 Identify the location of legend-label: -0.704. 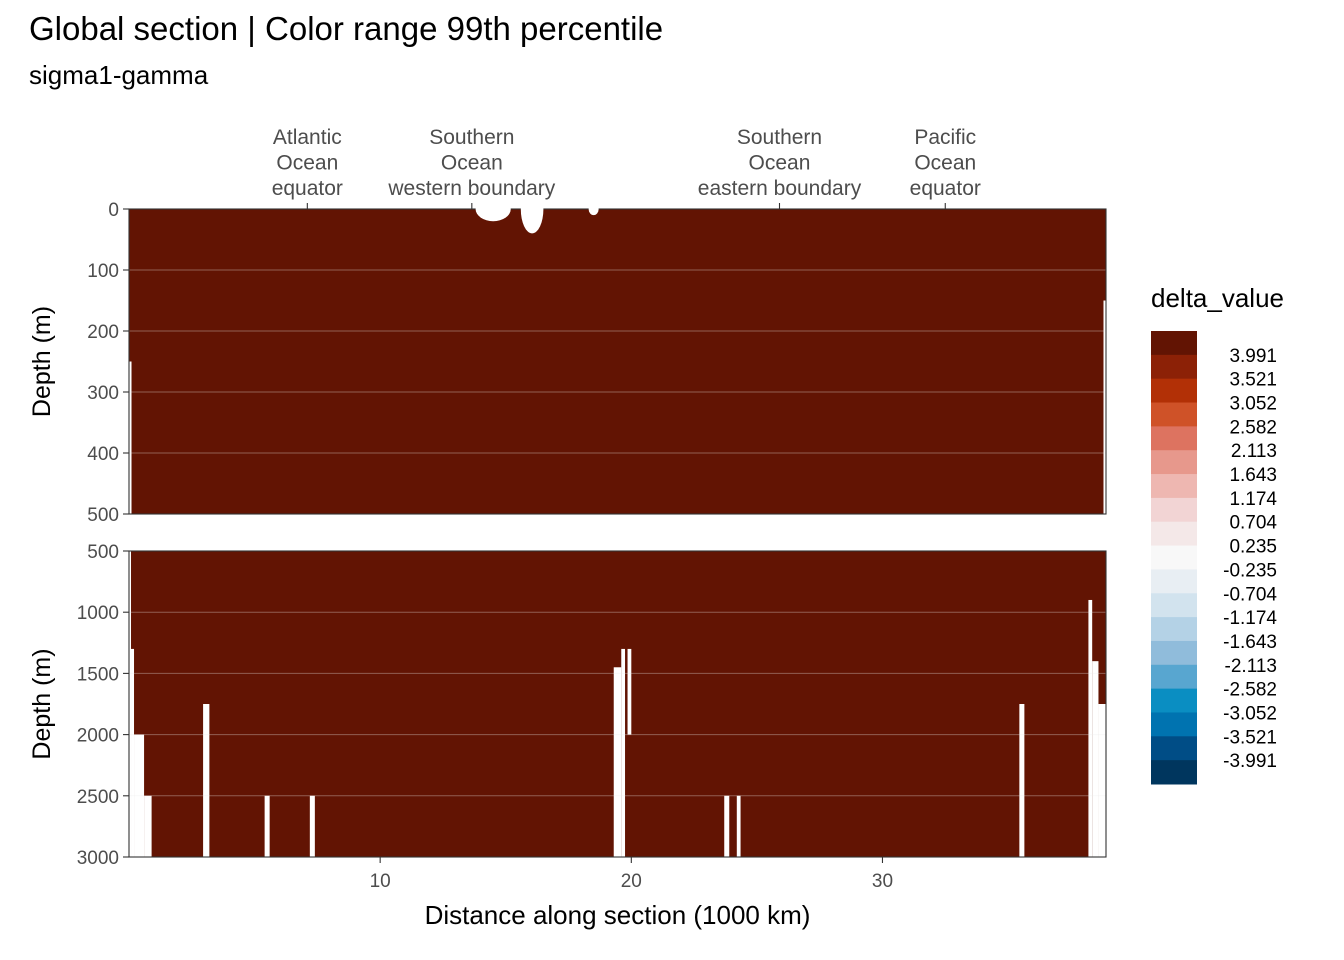
(1250, 594).